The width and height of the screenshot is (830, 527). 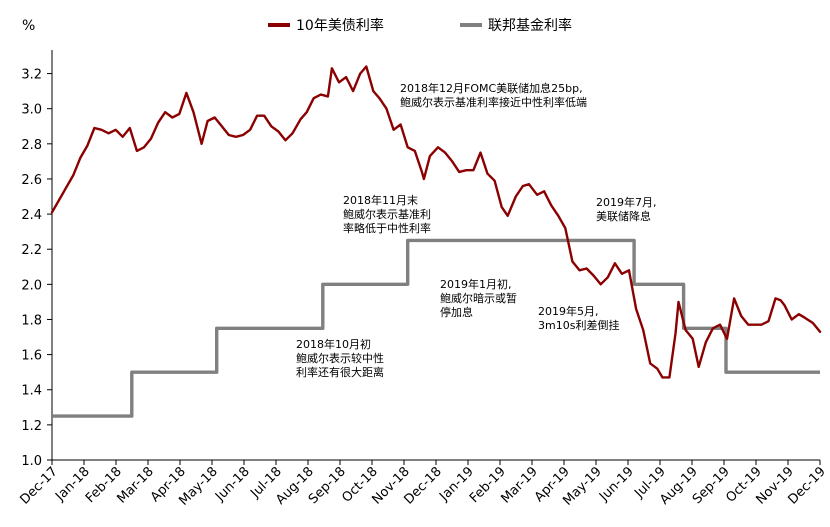 I want to click on annotation-line: 率略低于中性利率, so click(x=387, y=228).